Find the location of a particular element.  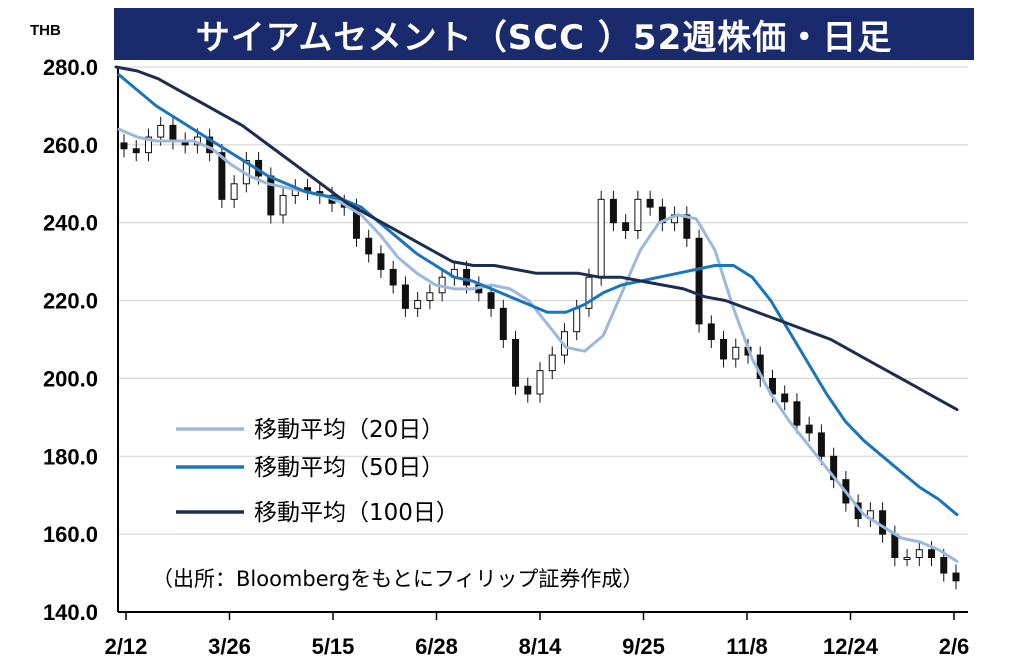

source-note: （出所：Bloombergをもとにフィリップ証券作成） is located at coordinates (397, 579).